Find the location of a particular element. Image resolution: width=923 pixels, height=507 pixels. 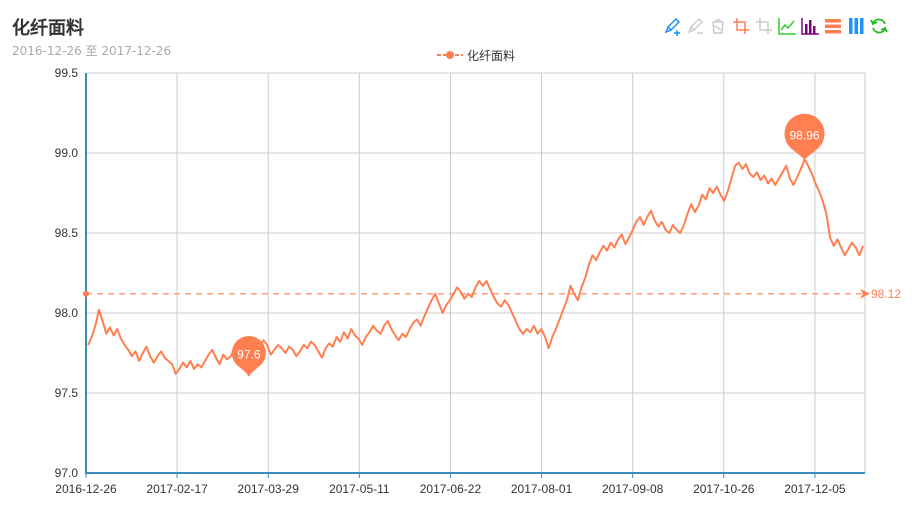

mark-point-label-min: 97.6 is located at coordinates (249, 354).